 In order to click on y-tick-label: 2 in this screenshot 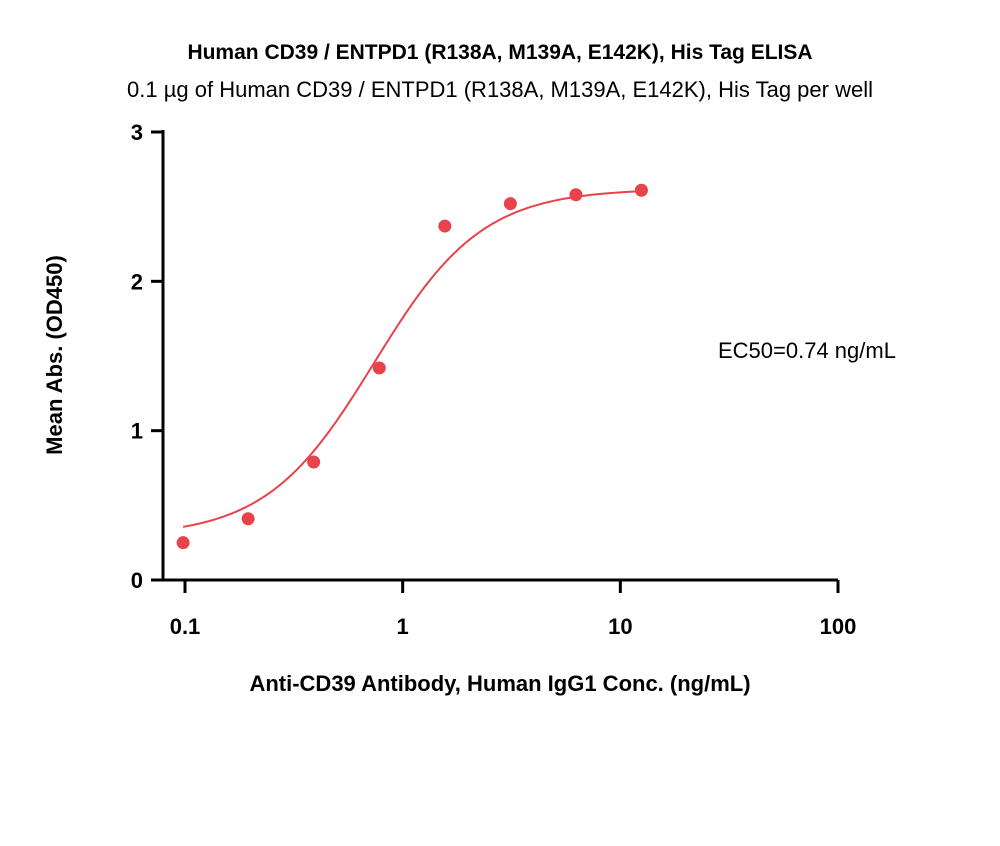, I will do `click(137, 281)`.